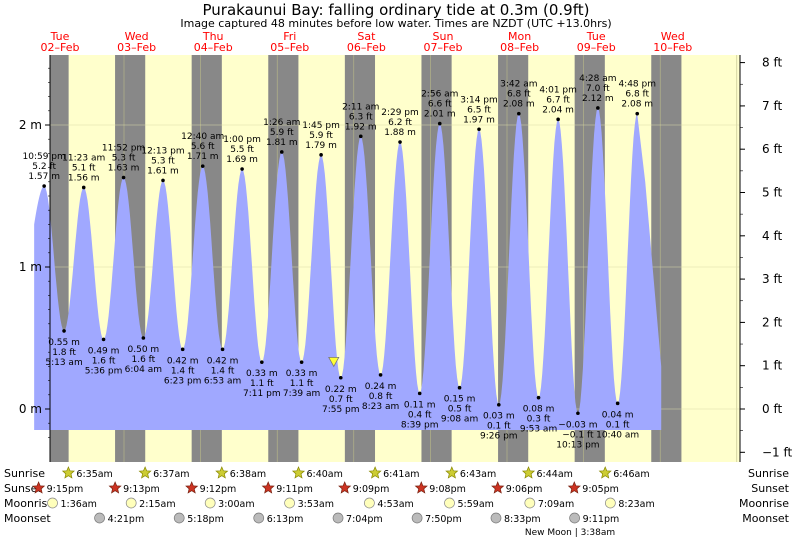 The height and width of the screenshot is (537, 793). I want to click on tide-meters: 0.15 m, so click(460, 400).